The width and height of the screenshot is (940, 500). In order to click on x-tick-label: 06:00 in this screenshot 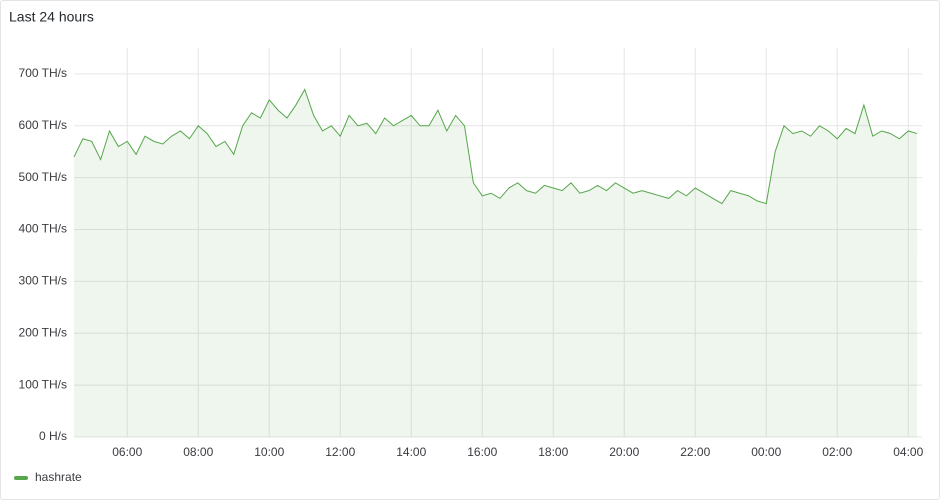, I will do `click(127, 452)`.